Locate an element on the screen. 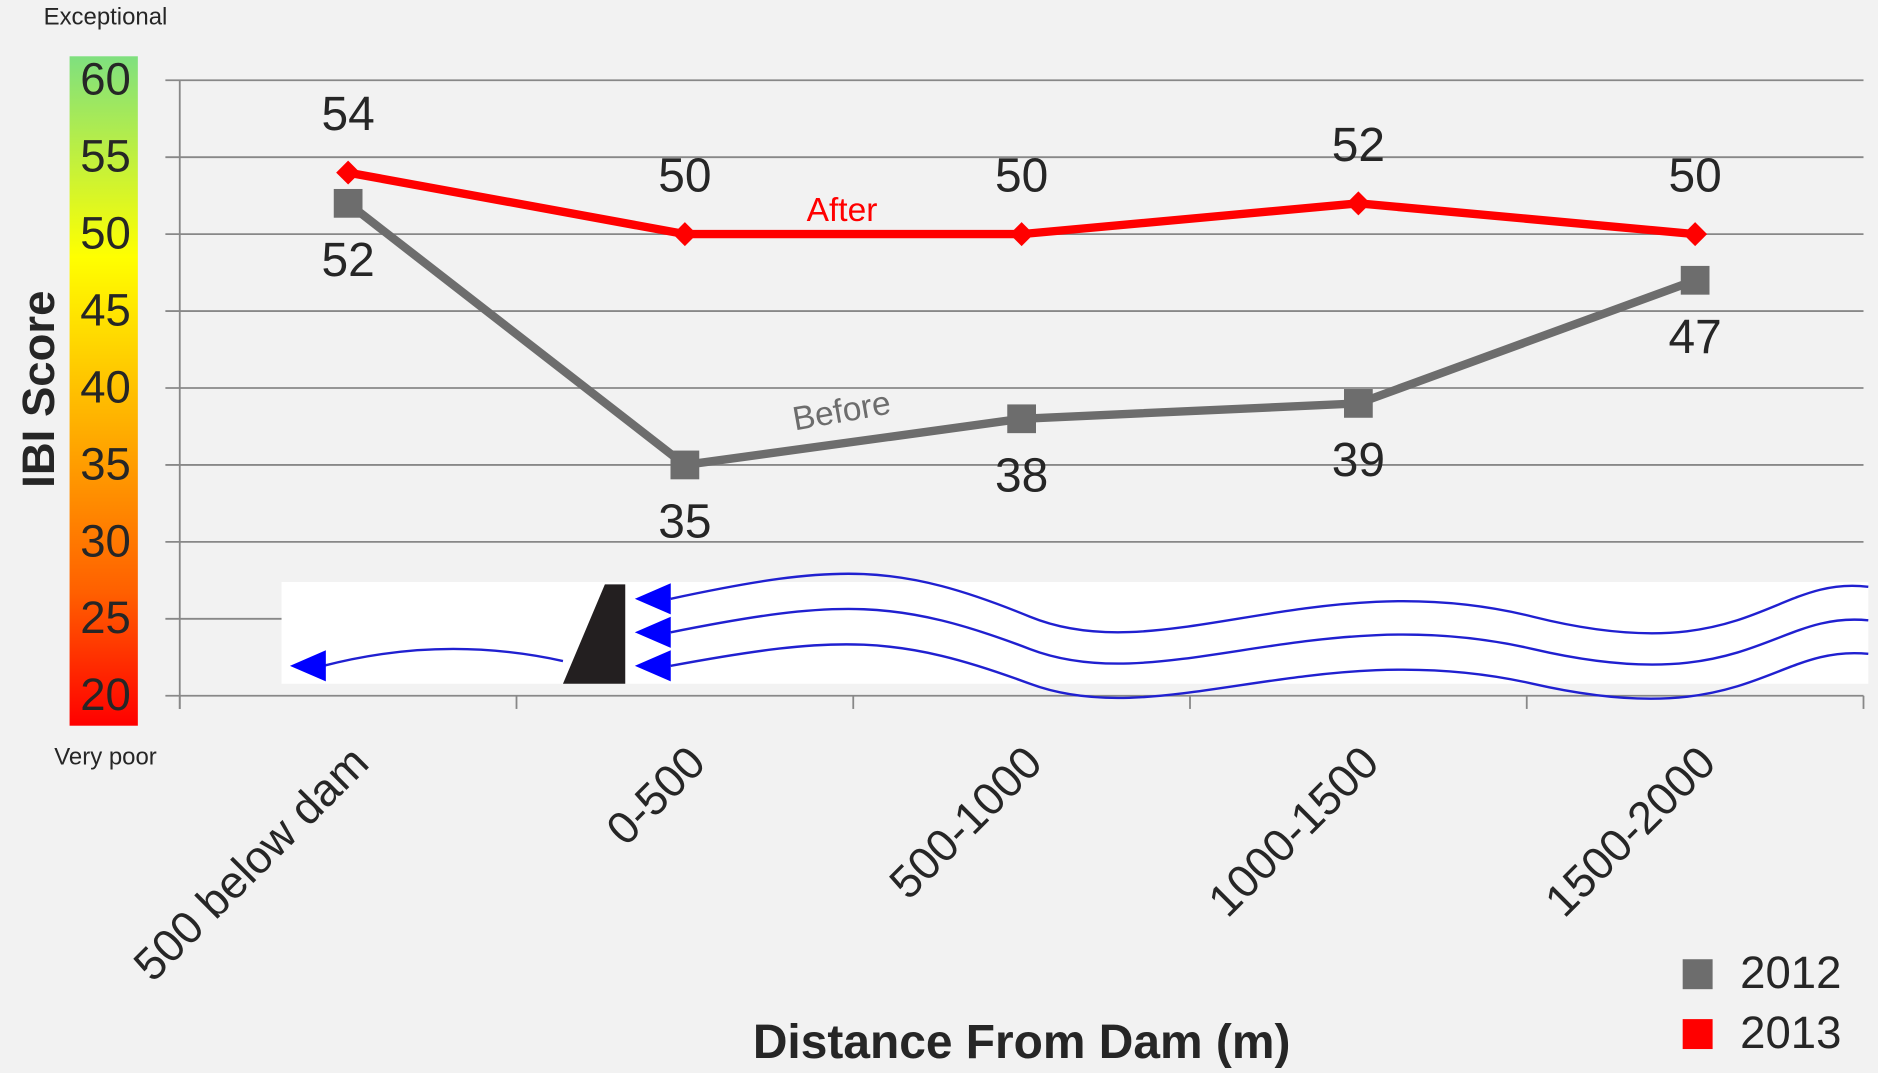 The width and height of the screenshot is (1878, 1073). y-tick-label: 60 is located at coordinates (105, 79).